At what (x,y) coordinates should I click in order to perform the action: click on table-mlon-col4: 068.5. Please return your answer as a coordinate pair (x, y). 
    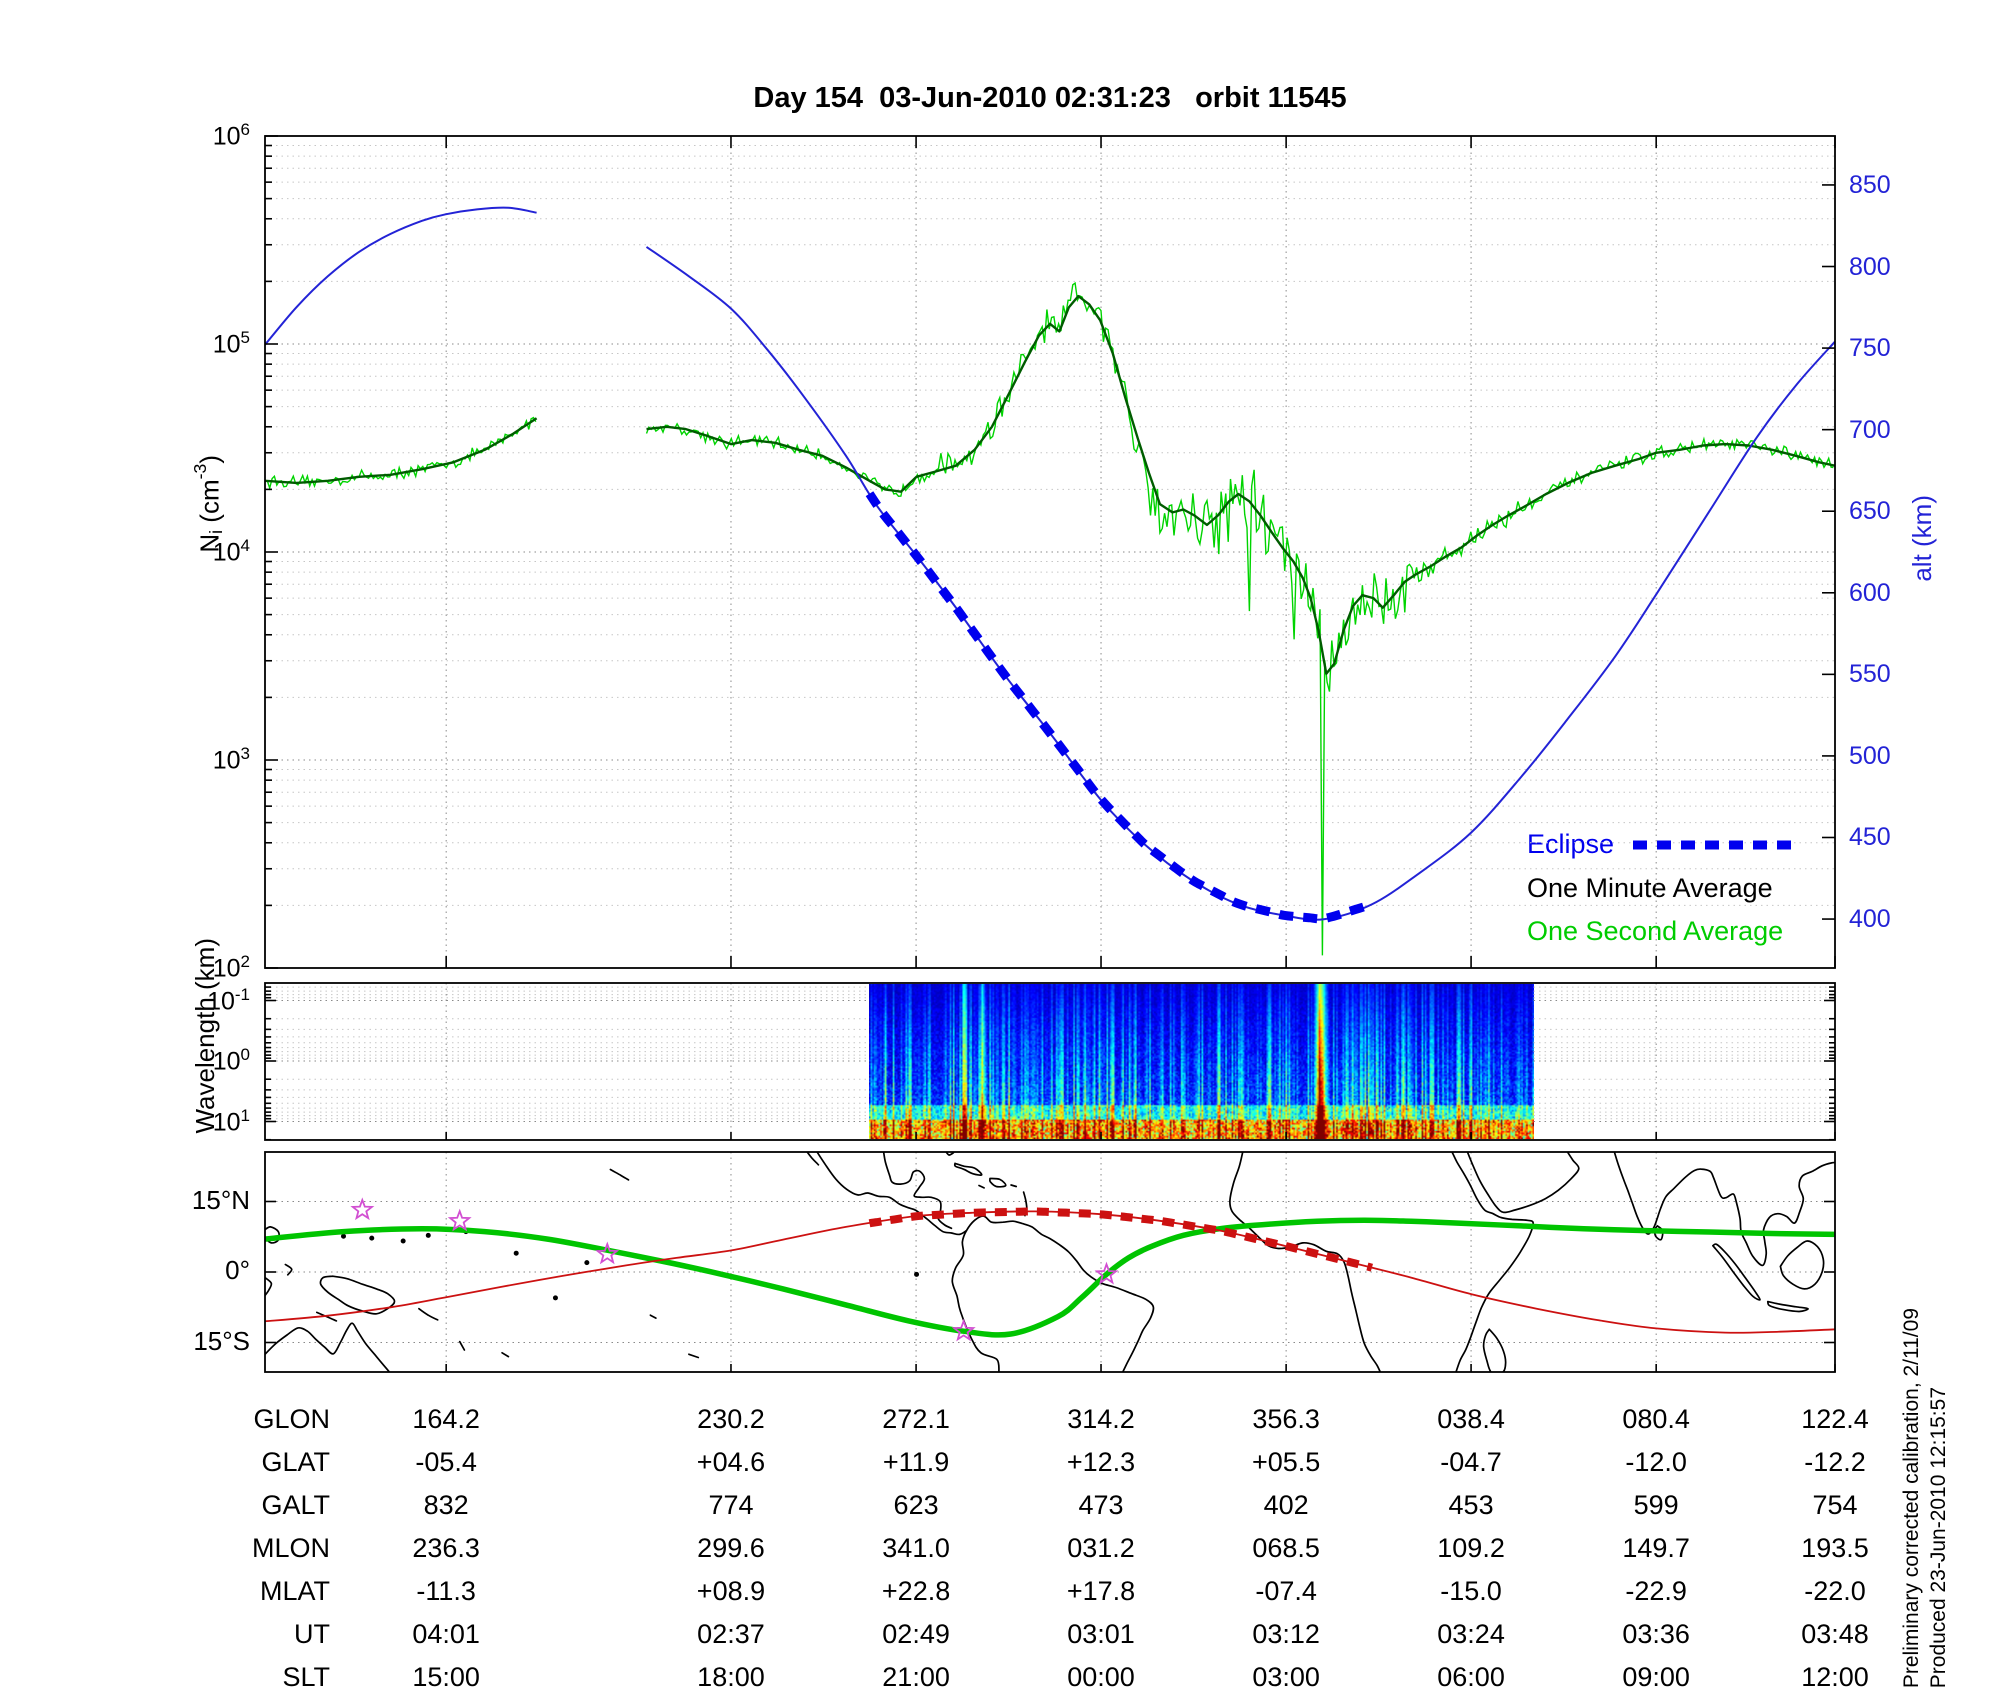
    Looking at the image, I should click on (1286, 1548).